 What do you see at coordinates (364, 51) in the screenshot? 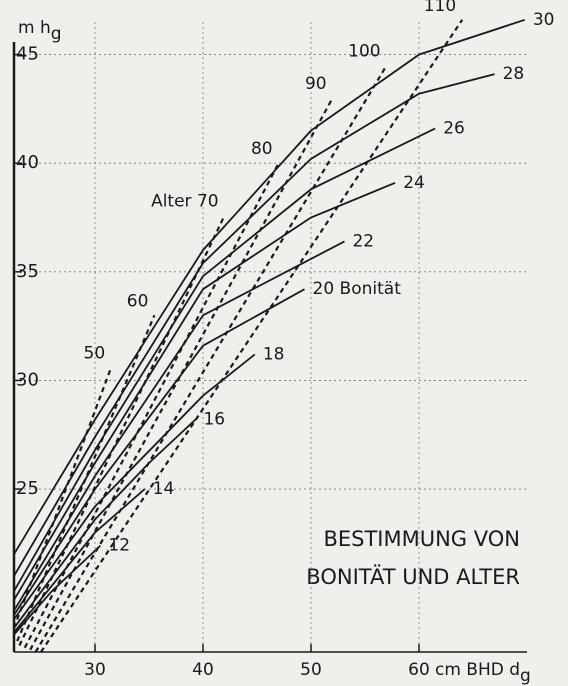
I see `age-label: 100` at bounding box center [364, 51].